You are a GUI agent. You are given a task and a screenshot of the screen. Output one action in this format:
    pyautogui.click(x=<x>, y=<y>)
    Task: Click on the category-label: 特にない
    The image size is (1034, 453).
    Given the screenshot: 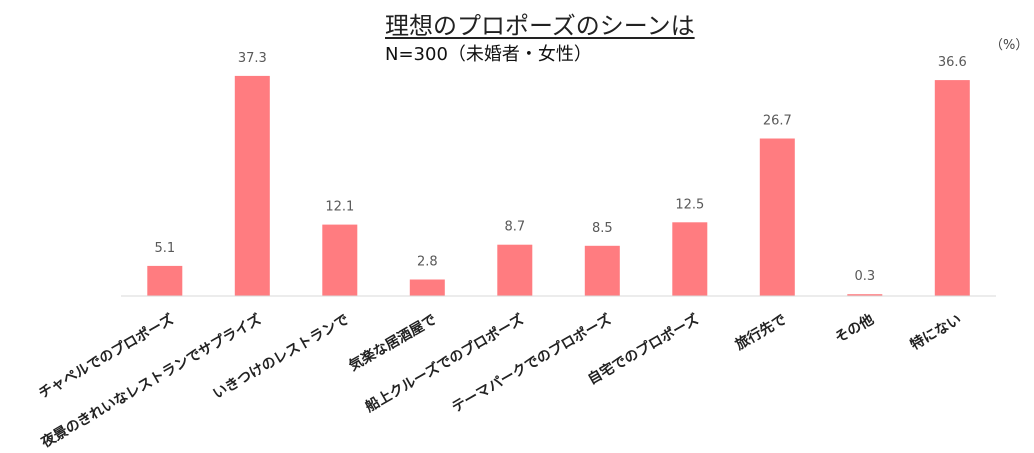 What is the action you would take?
    pyautogui.click(x=935, y=332)
    